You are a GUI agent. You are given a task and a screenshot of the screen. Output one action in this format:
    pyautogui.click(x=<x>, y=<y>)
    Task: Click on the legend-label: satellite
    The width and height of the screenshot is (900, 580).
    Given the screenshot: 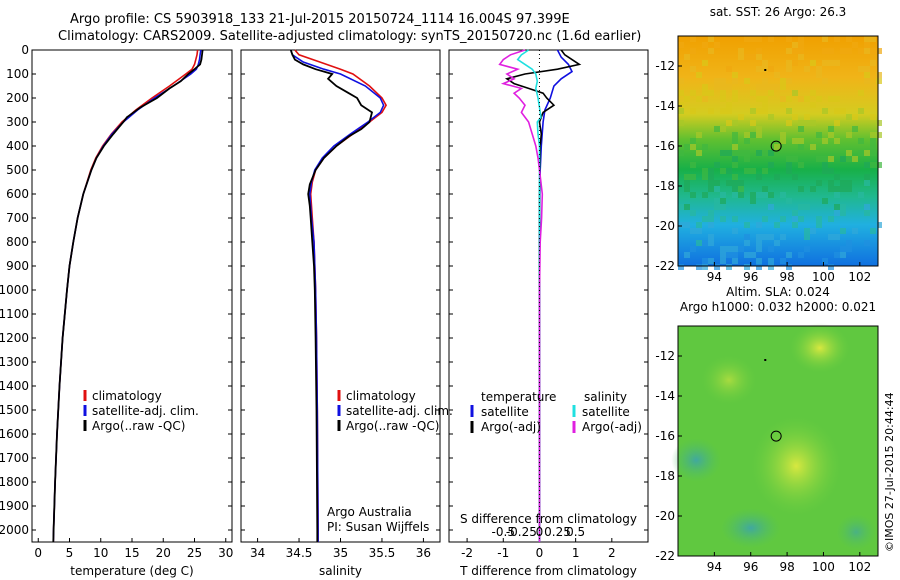 What is the action you would take?
    pyautogui.click(x=505, y=412)
    